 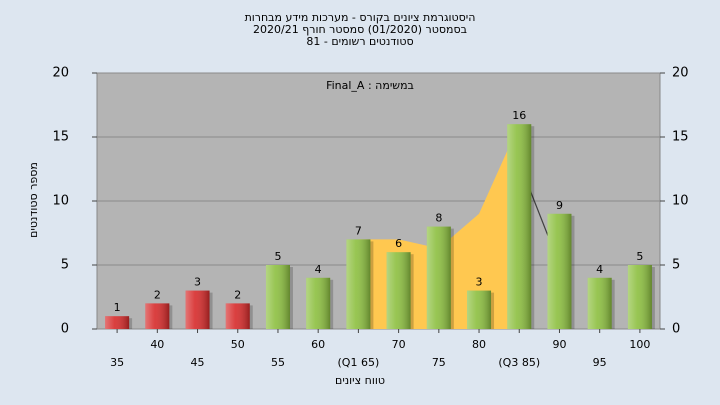 I want to click on y-tick-label: 5, so click(x=65, y=265).